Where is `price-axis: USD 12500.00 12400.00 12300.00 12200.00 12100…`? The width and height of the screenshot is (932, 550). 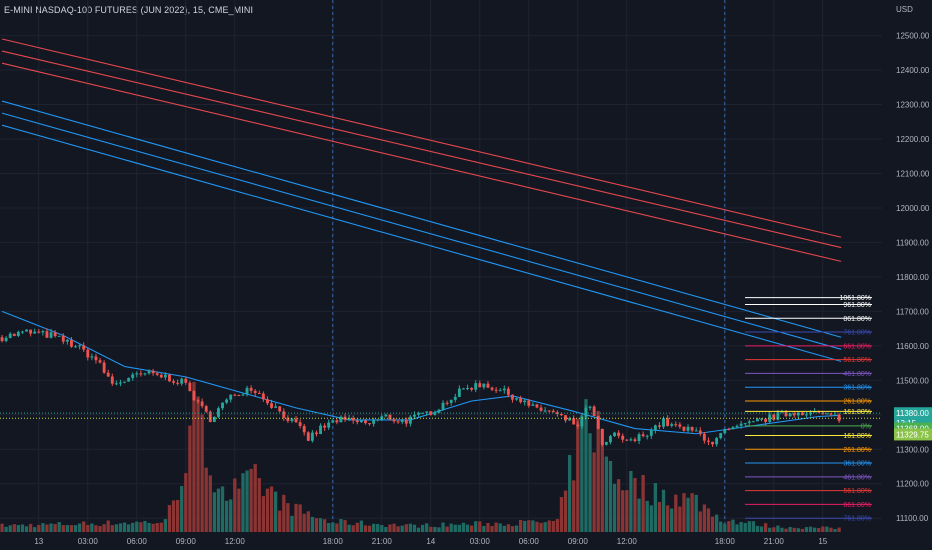 price-axis: USD 12500.00 12400.00 12300.00 12200.00 12100… is located at coordinates (907, 275).